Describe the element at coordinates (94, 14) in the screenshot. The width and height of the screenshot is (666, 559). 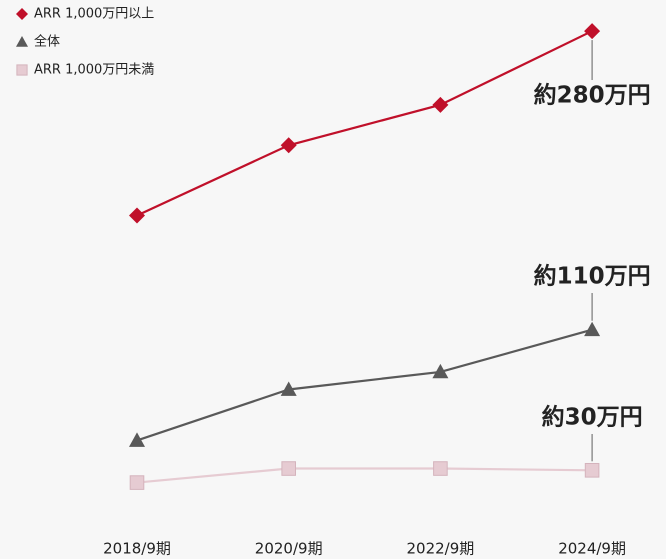
I see `legend-label: ARR 1,000万円以上` at that location.